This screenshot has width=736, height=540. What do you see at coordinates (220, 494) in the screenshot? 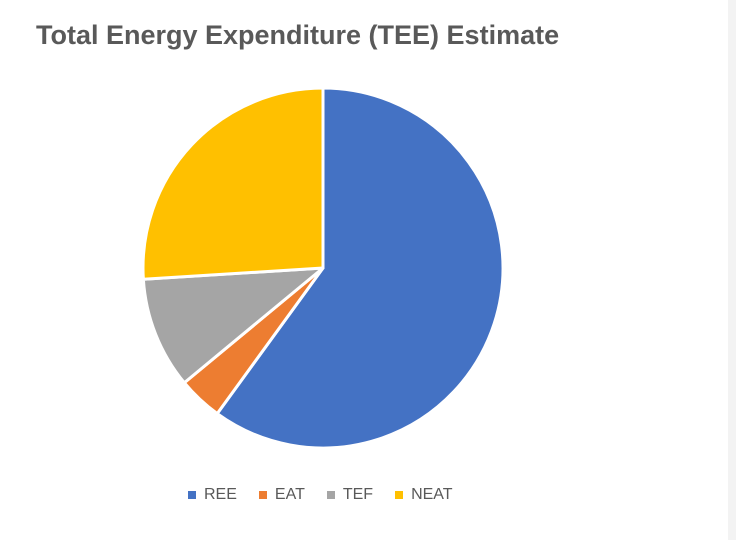
I see `legend-label-ree: REE` at bounding box center [220, 494].